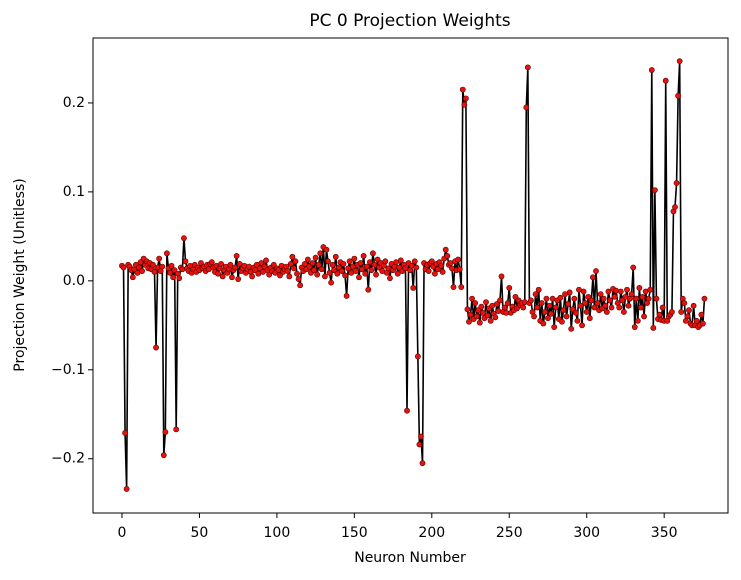  What do you see at coordinates (200, 533) in the screenshot?
I see `x-tick-label: 50` at bounding box center [200, 533].